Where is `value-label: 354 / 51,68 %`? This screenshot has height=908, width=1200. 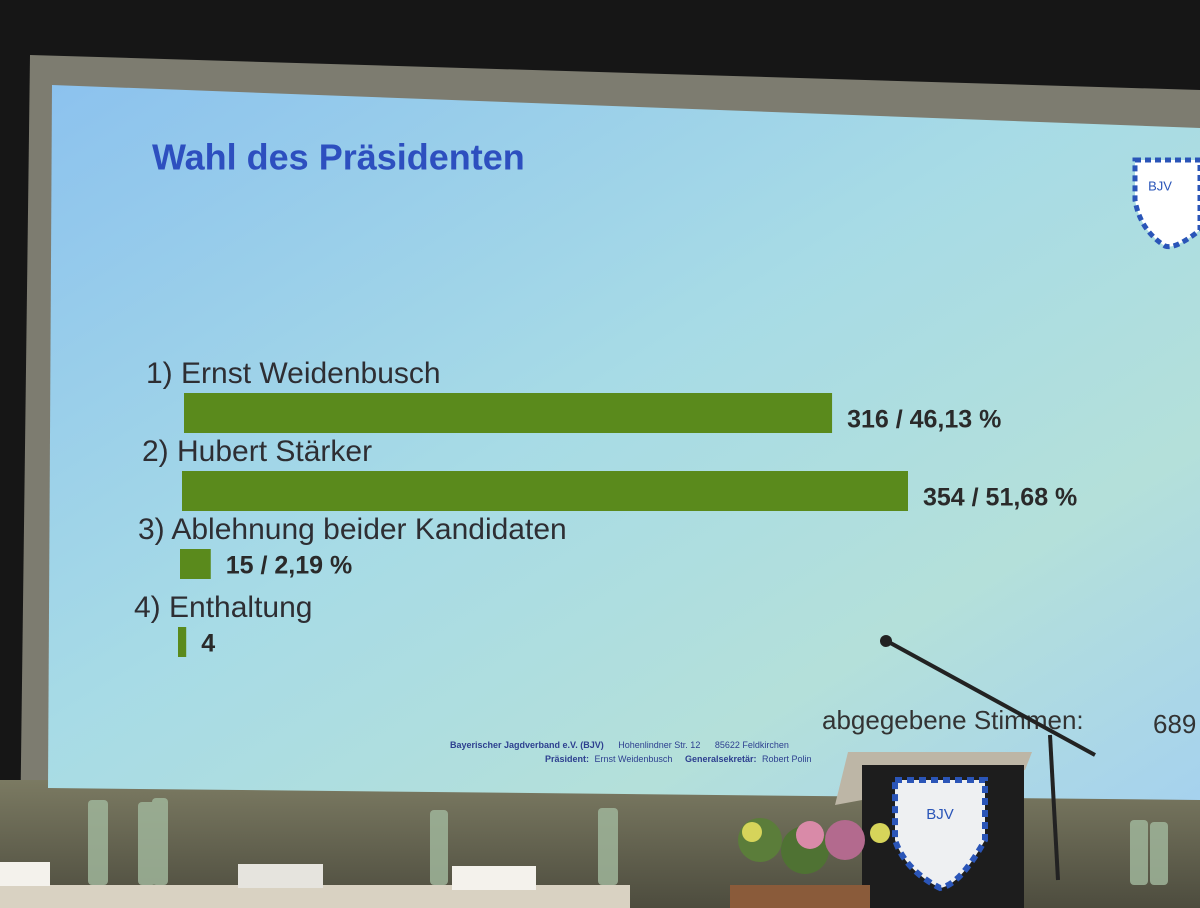
value-label: 354 / 51,68 % is located at coordinates (1000, 498).